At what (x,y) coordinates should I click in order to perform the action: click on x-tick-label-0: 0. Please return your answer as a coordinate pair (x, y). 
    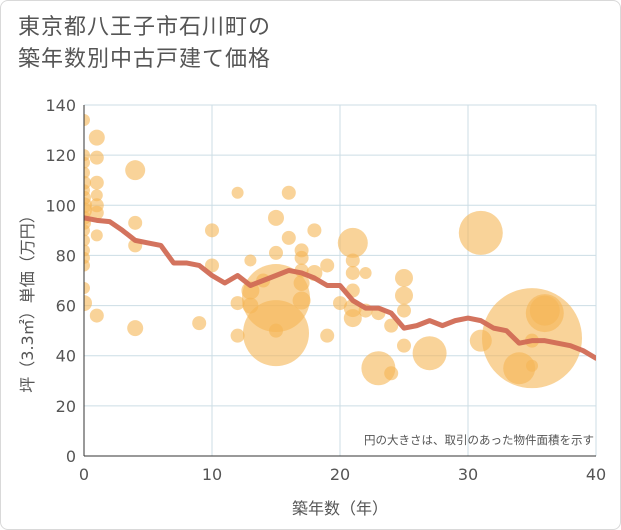
    Looking at the image, I should click on (84, 474).